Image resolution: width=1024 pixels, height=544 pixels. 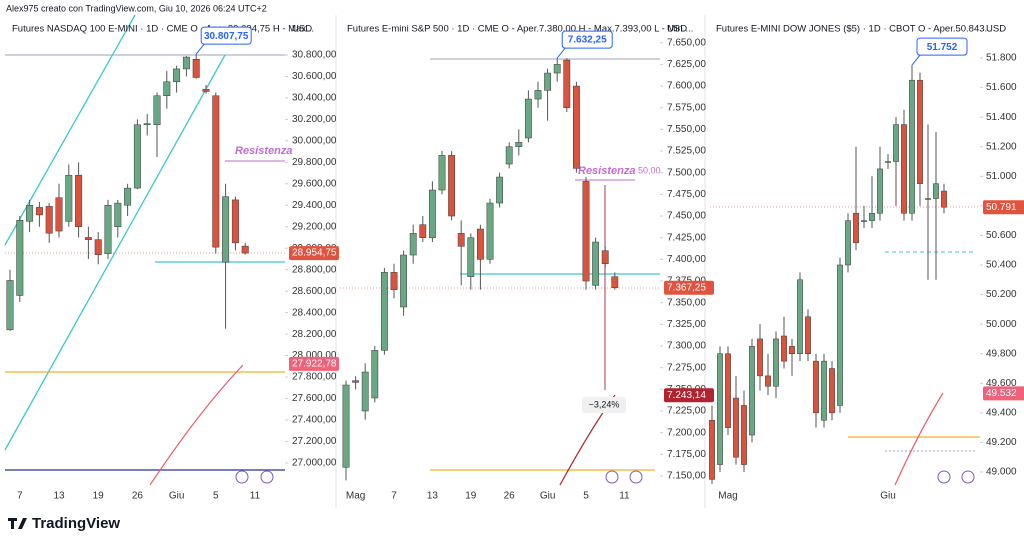 What do you see at coordinates (314, 76) in the screenshot?
I see `y-tick-label: 30.600,00` at bounding box center [314, 76].